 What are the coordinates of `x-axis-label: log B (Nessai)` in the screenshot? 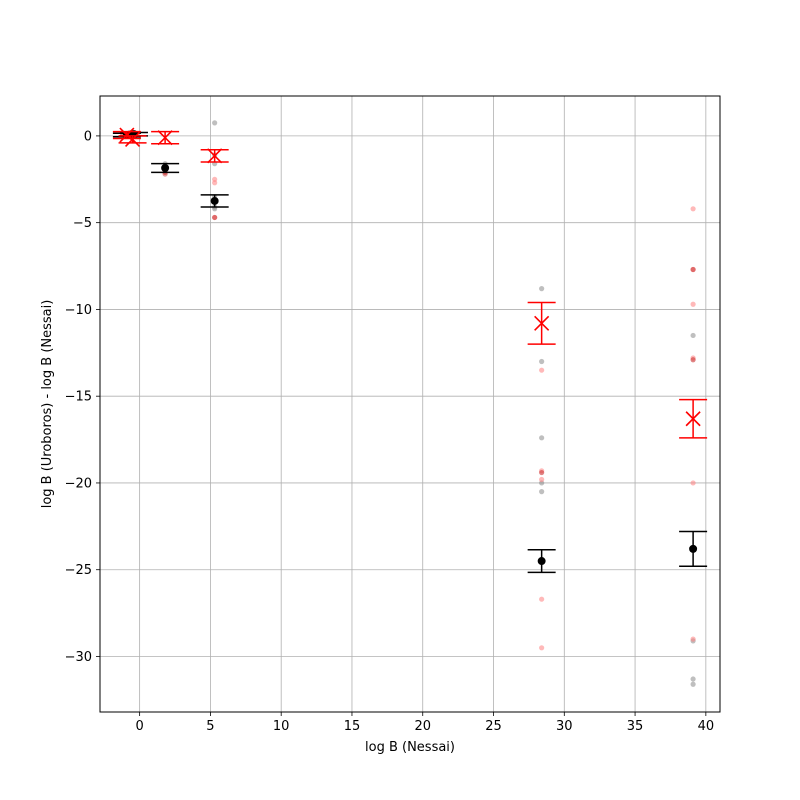 It's located at (410, 747).